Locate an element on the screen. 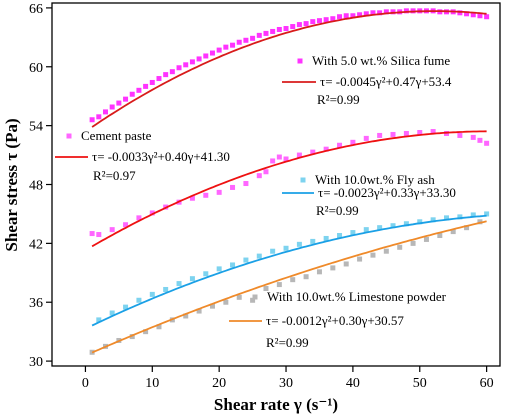 The image size is (505, 417). y-axis-title: Shear stress τ (Pa) is located at coordinates (11, 184).